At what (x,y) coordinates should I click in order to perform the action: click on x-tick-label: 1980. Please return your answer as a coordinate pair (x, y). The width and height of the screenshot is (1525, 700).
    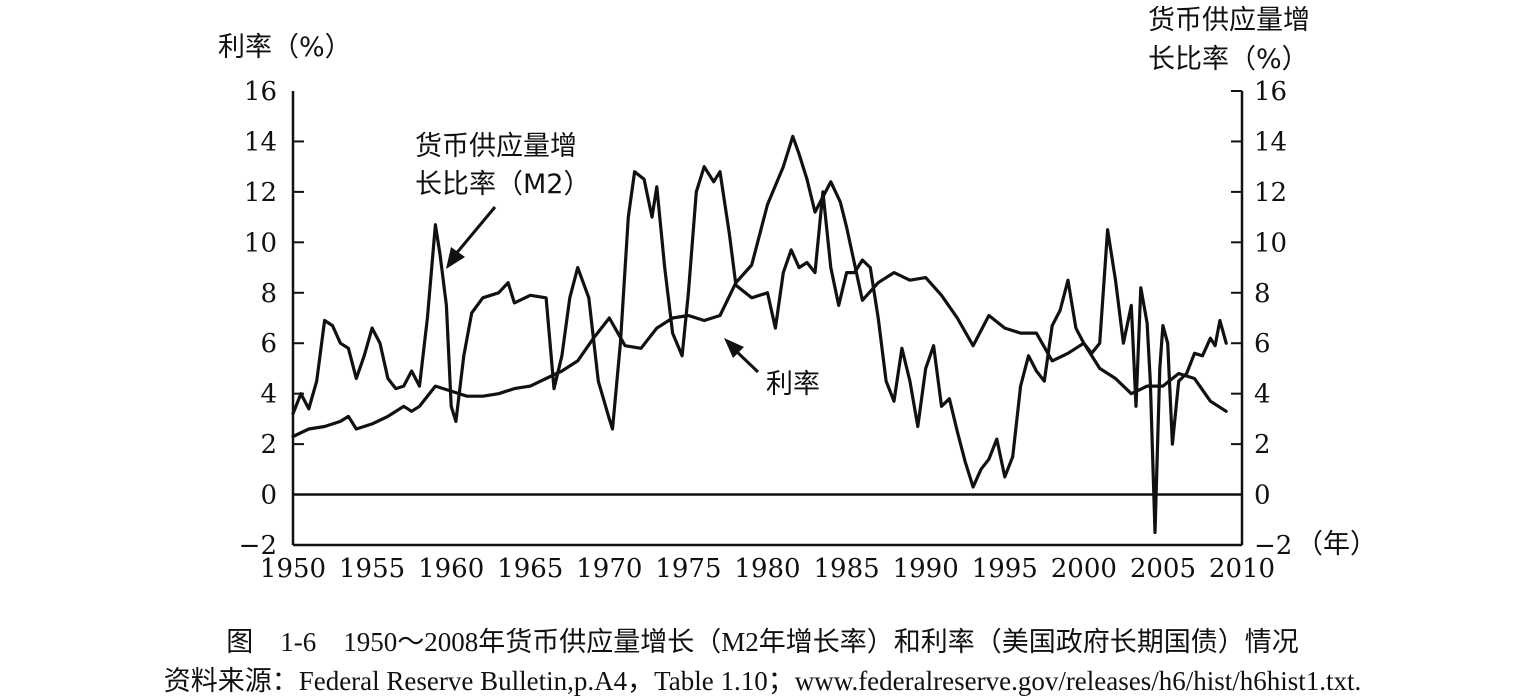
    Looking at the image, I should click on (767, 569).